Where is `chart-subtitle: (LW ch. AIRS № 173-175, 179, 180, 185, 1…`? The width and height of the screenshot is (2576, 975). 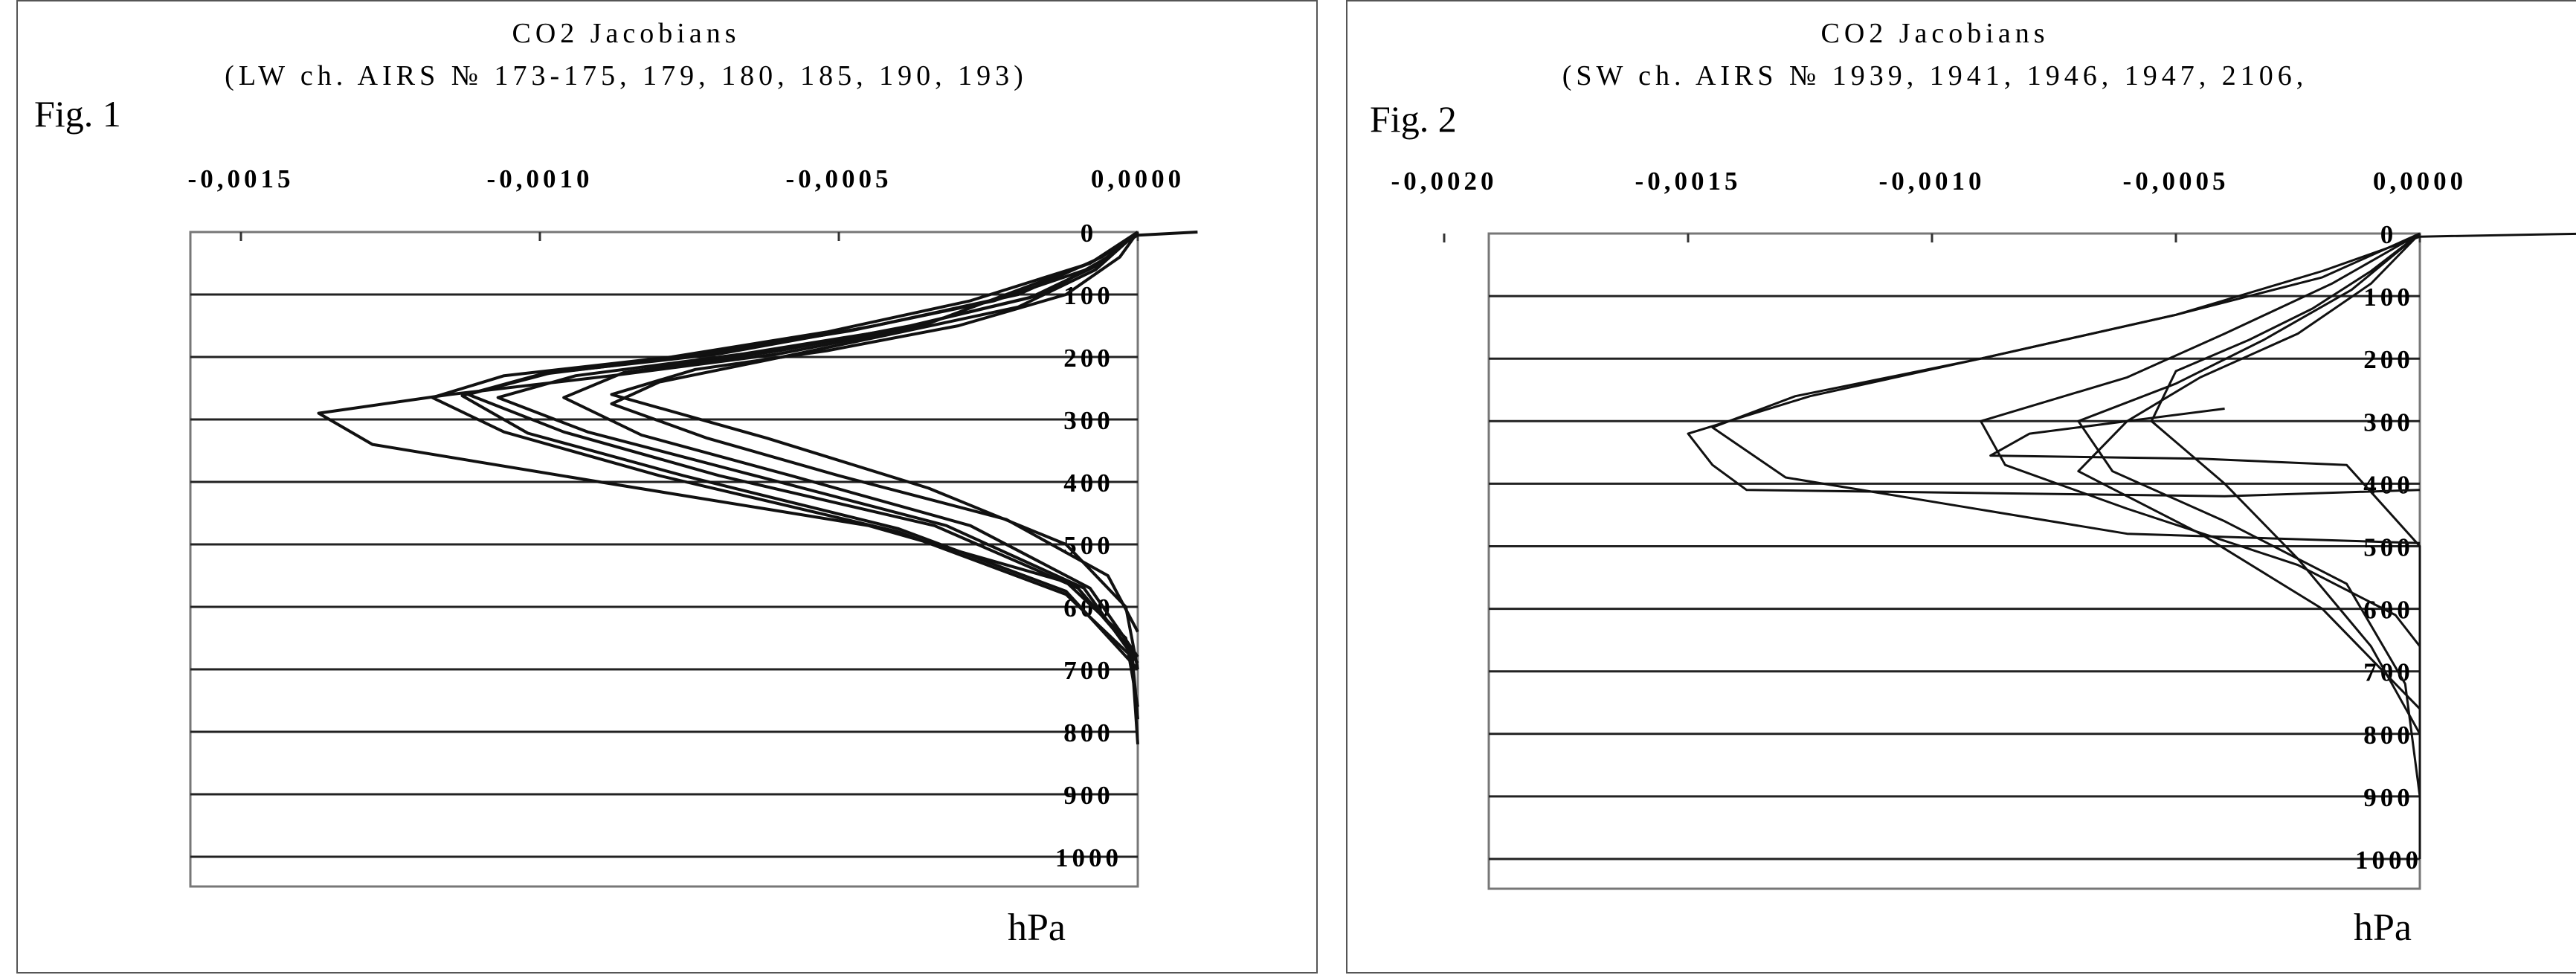 chart-subtitle: (LW ch. AIRS № 173-175, 179, 180, 185, 1… is located at coordinates (626, 75).